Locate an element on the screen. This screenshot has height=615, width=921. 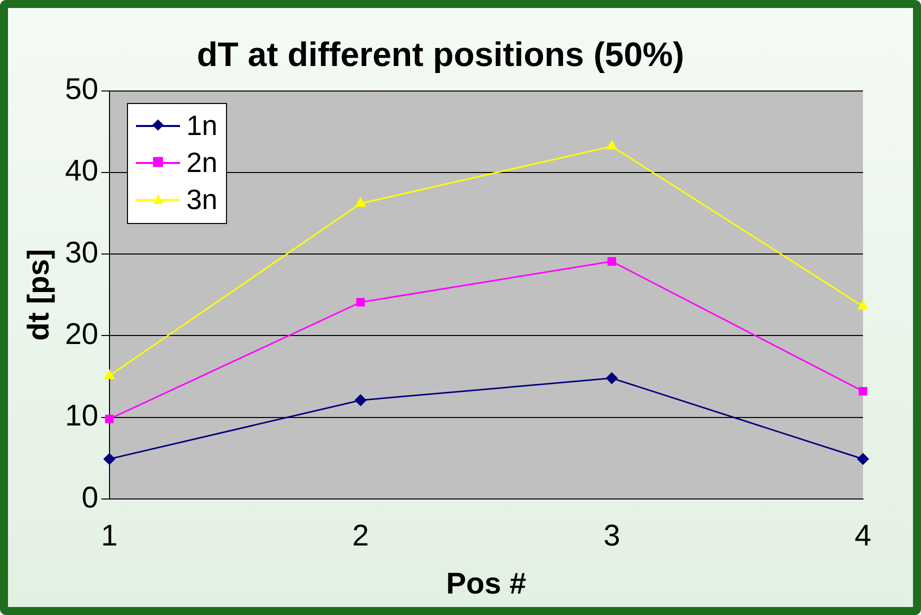
y-tick-label: 30 is located at coordinates (81, 253).